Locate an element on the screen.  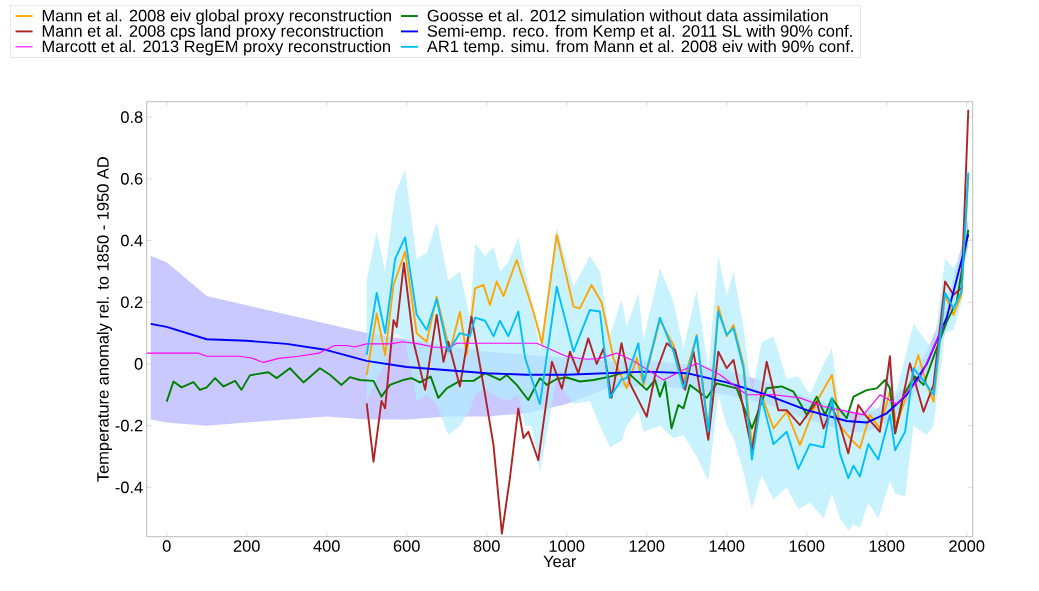
y-tick-label: 0.6 is located at coordinates (131, 179).